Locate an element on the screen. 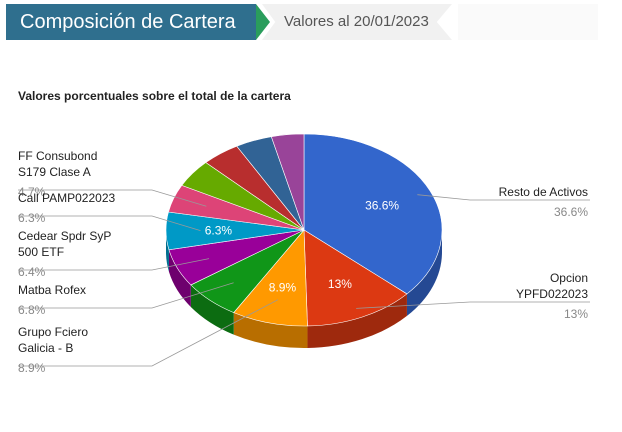 Image resolution: width=622 pixels, height=432 pixels. slice-label-1-line-0: Opcion is located at coordinates (569, 278).